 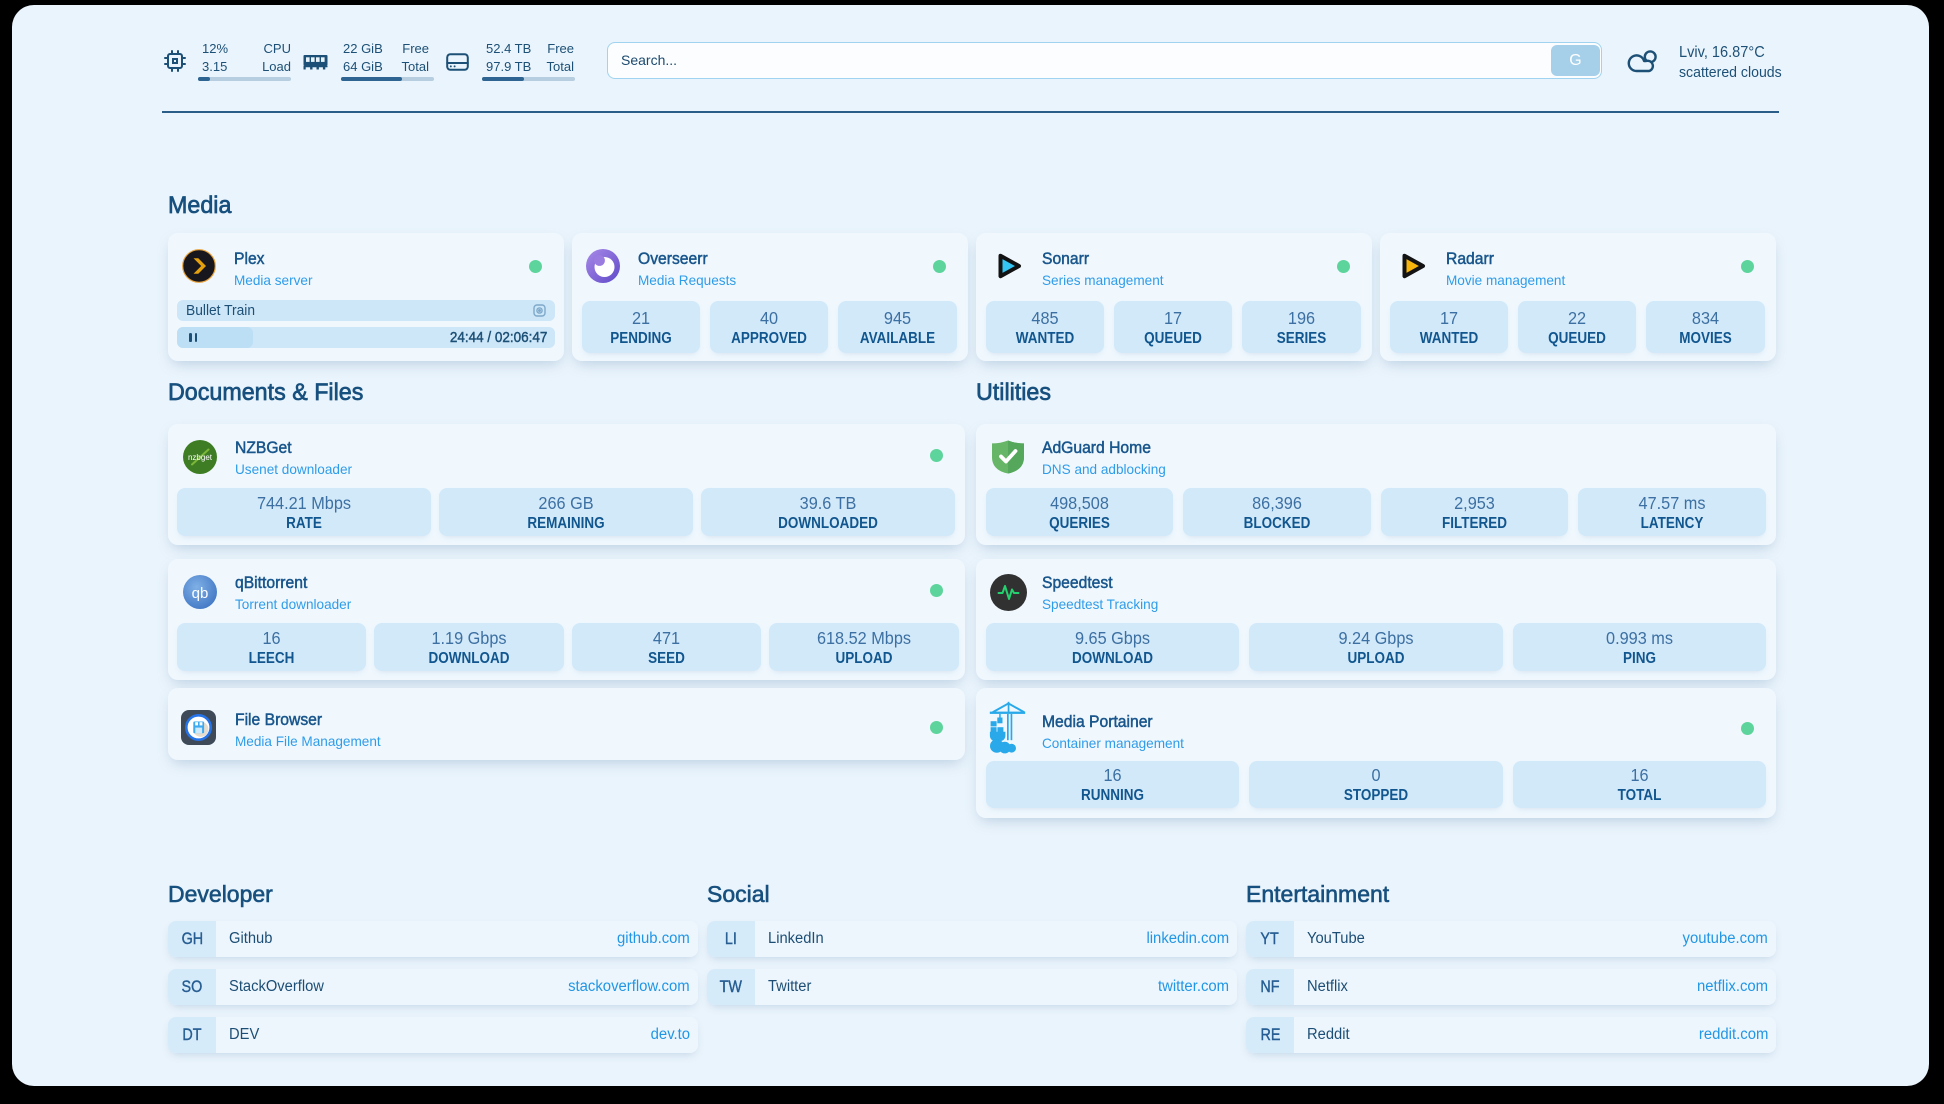 I want to click on svg-text: qb, so click(x=200, y=593).